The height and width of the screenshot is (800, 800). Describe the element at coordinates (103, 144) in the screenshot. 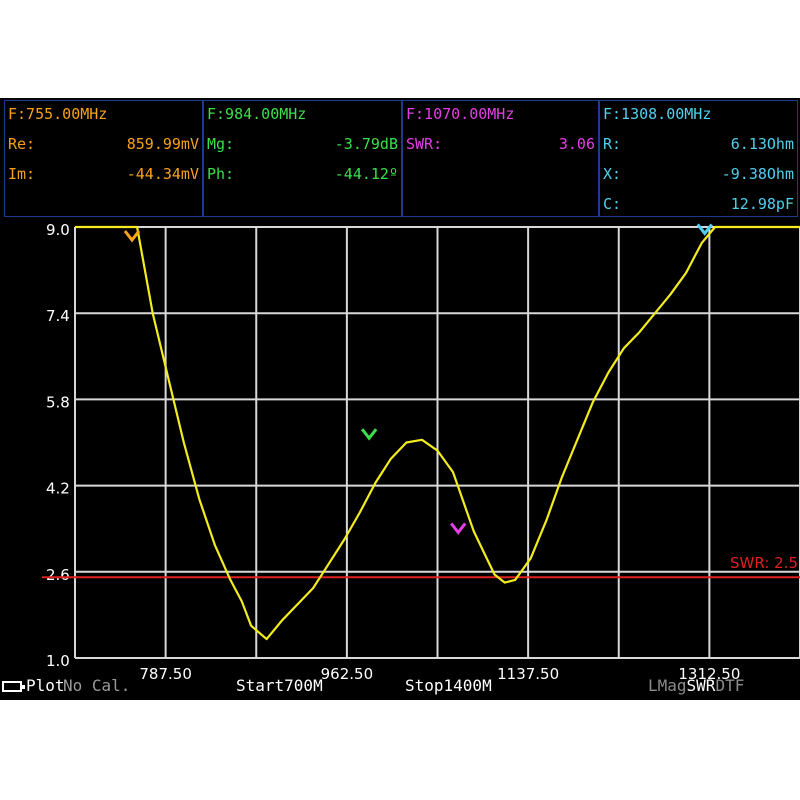

I see `marker-measurement-row: Re: 859.99mV` at that location.